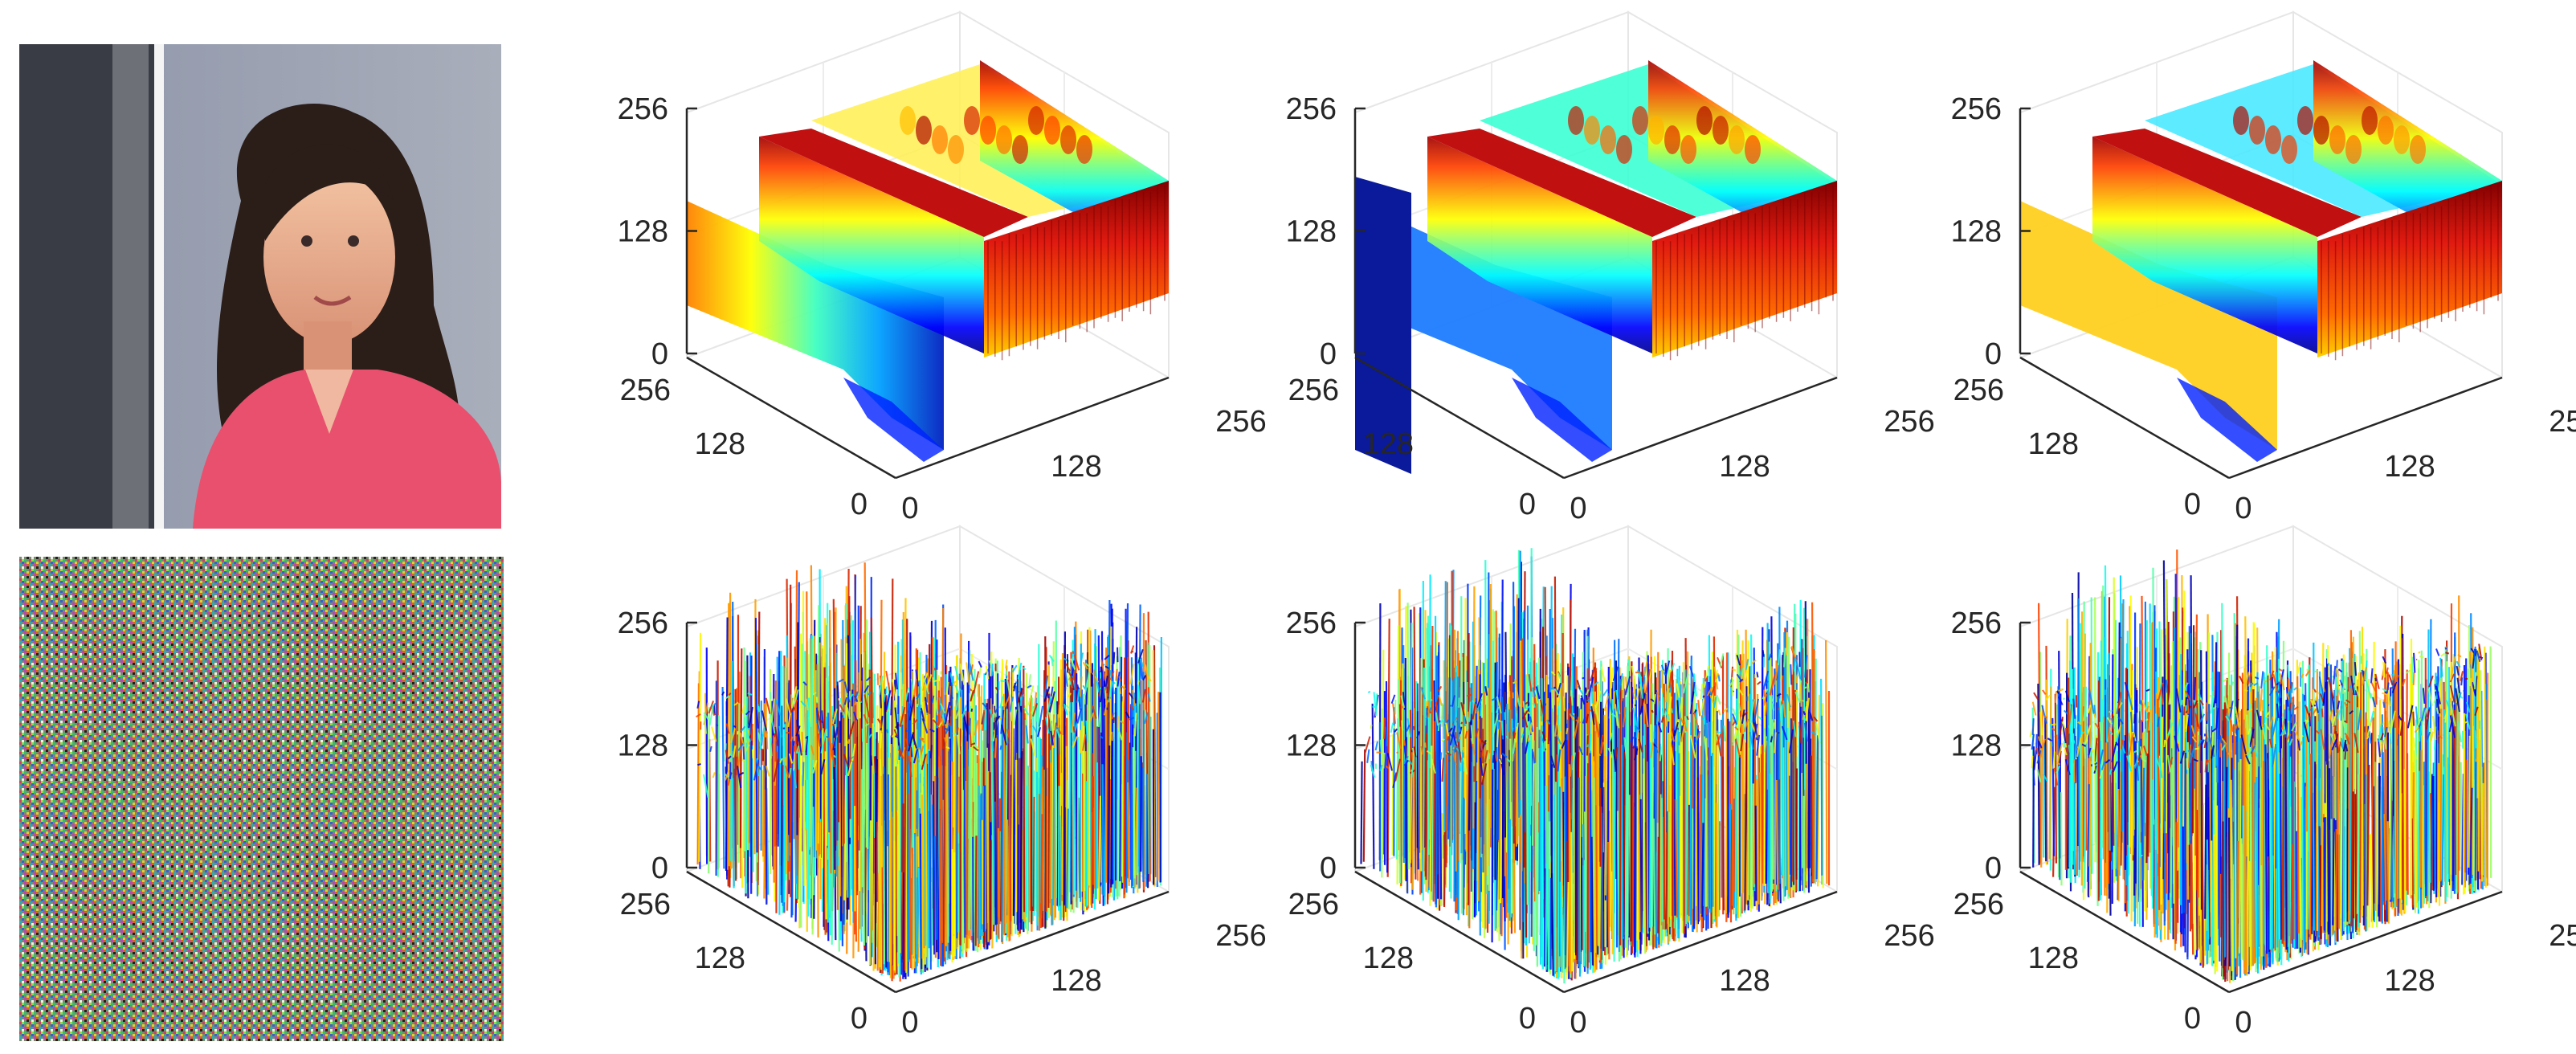 The image size is (2576, 1054). I want to click on encrypted-noise-image, so click(261, 799).